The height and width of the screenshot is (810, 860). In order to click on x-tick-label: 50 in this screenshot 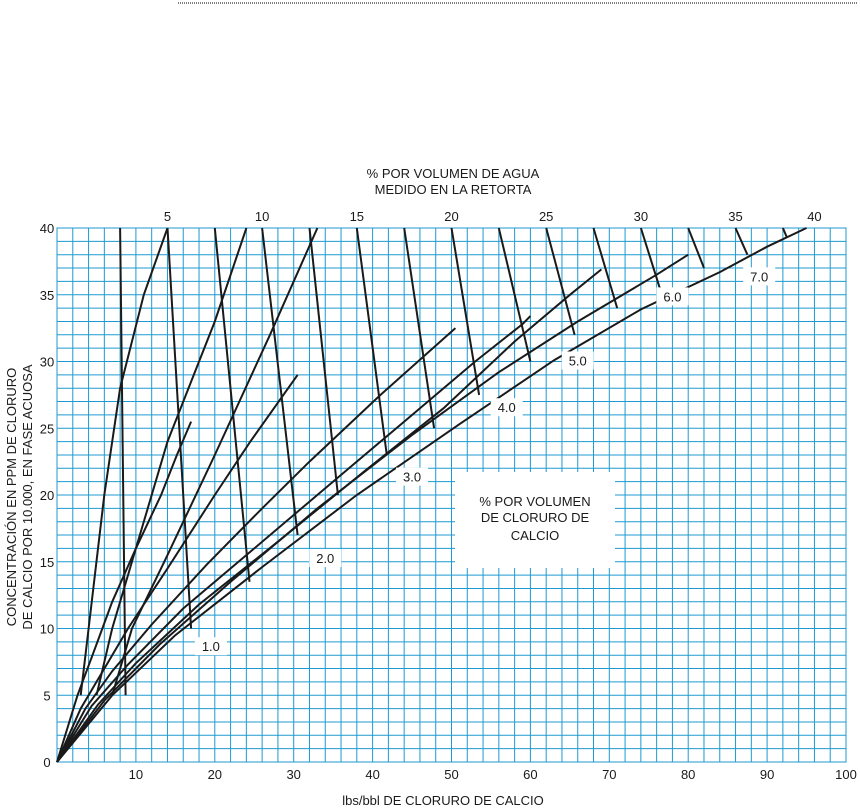, I will do `click(451, 774)`.